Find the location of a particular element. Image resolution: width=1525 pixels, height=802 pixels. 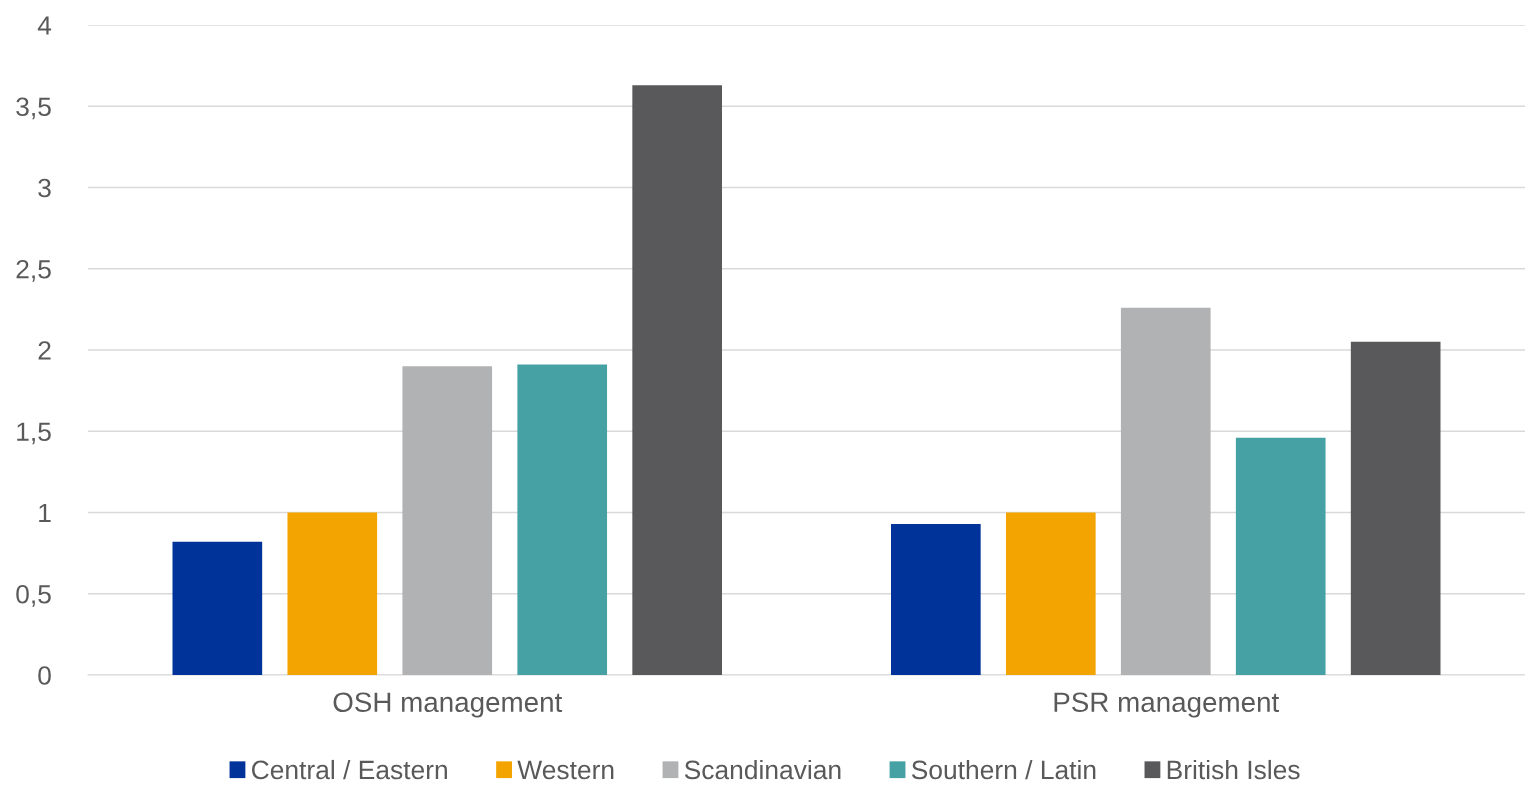

y-tick-label: 2 is located at coordinates (44, 350).